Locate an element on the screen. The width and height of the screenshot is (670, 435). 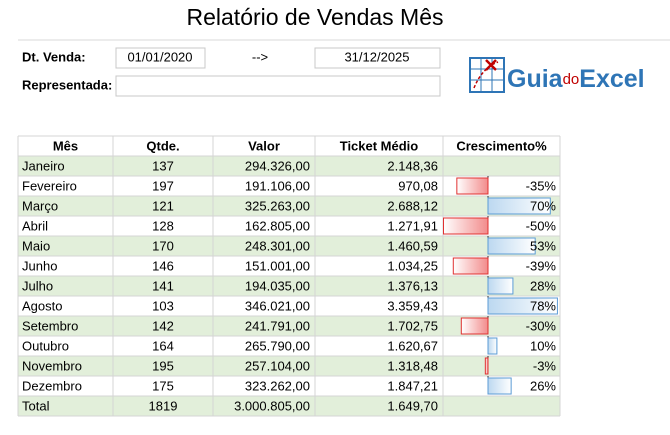
cell: 191.106,00 is located at coordinates (277, 185).